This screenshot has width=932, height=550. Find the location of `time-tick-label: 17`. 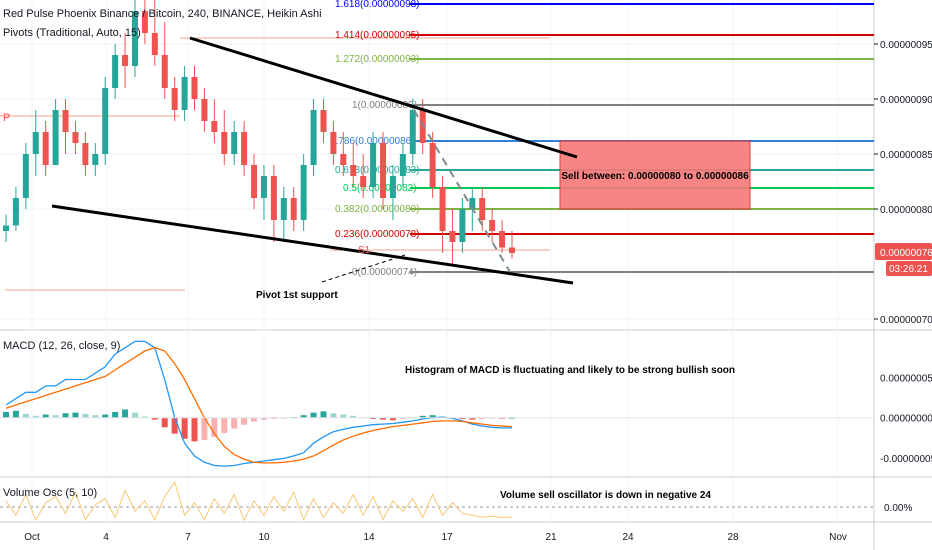

time-tick-label: 17 is located at coordinates (447, 537).